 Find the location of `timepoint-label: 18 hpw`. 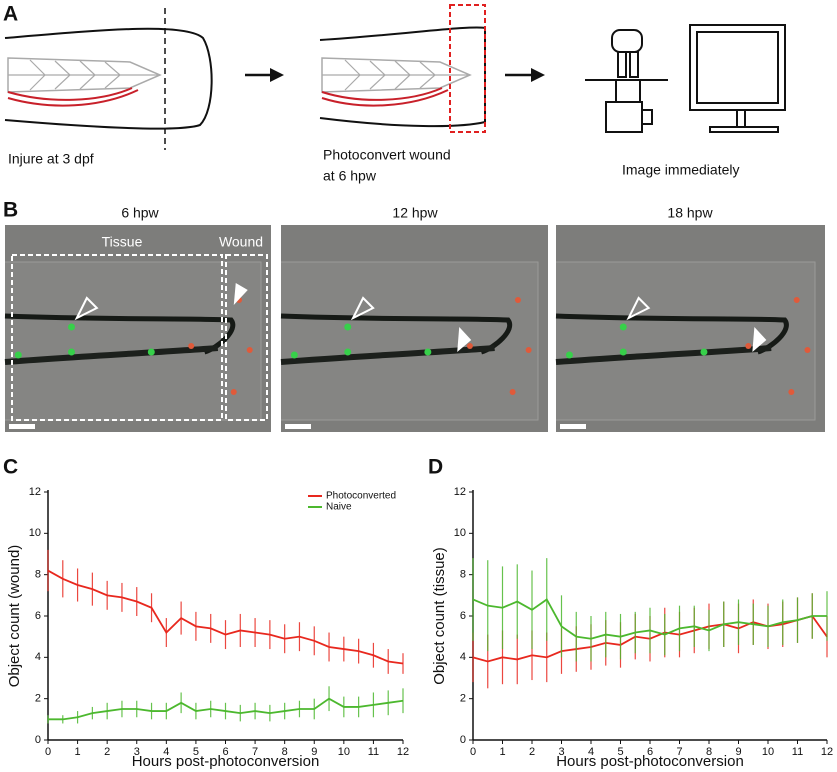

timepoint-label: 18 hpw is located at coordinates (690, 213).